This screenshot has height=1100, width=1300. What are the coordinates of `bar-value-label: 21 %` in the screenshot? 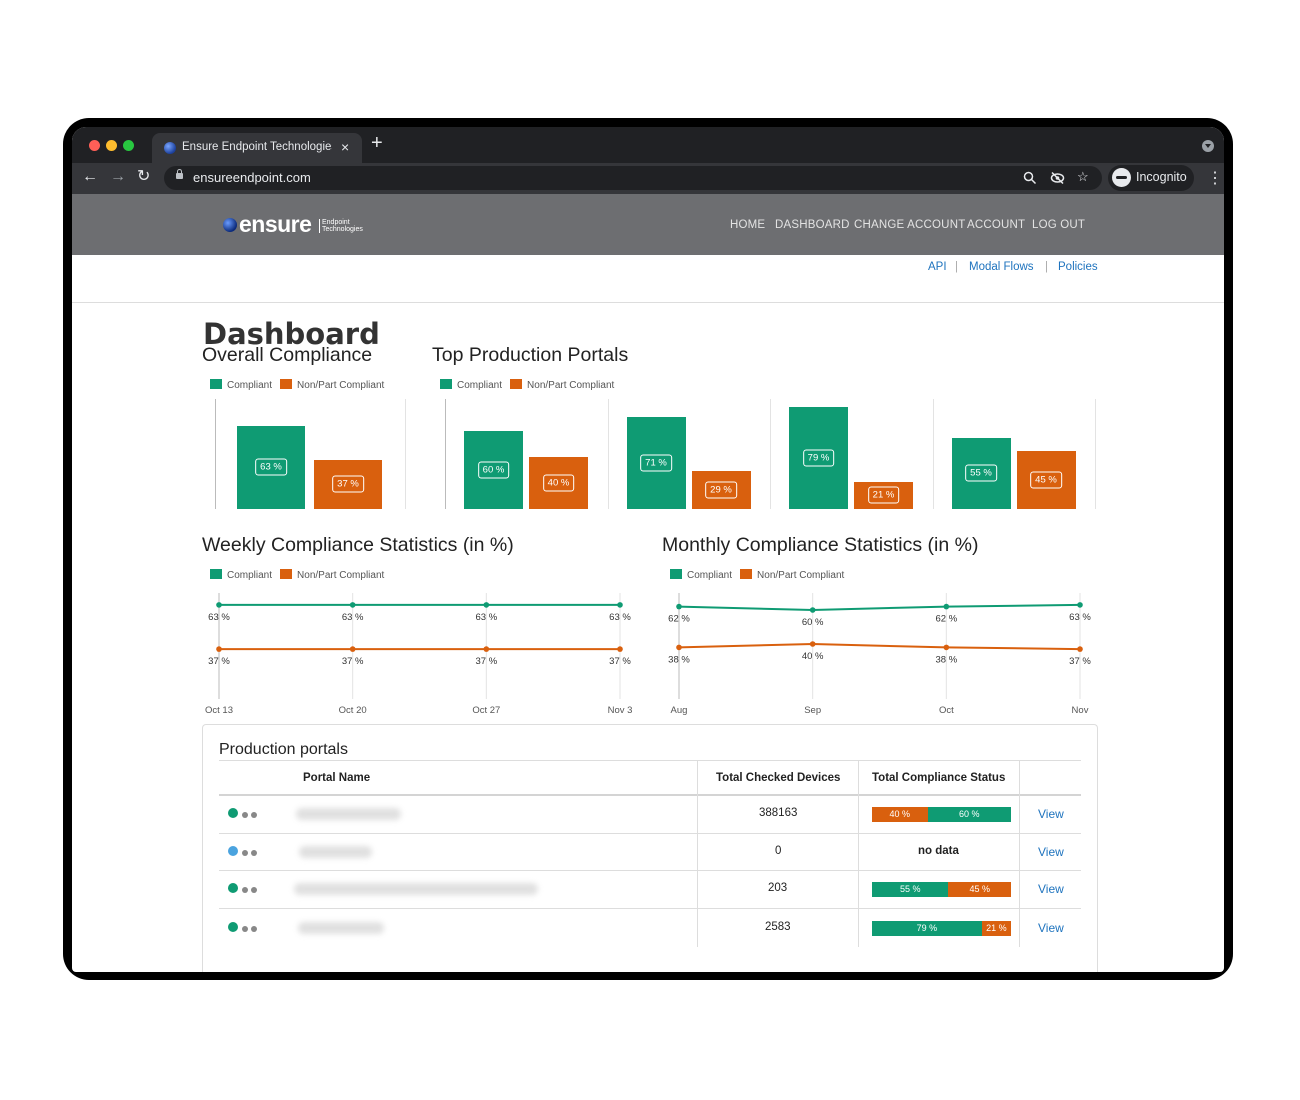 It's located at (883, 495).